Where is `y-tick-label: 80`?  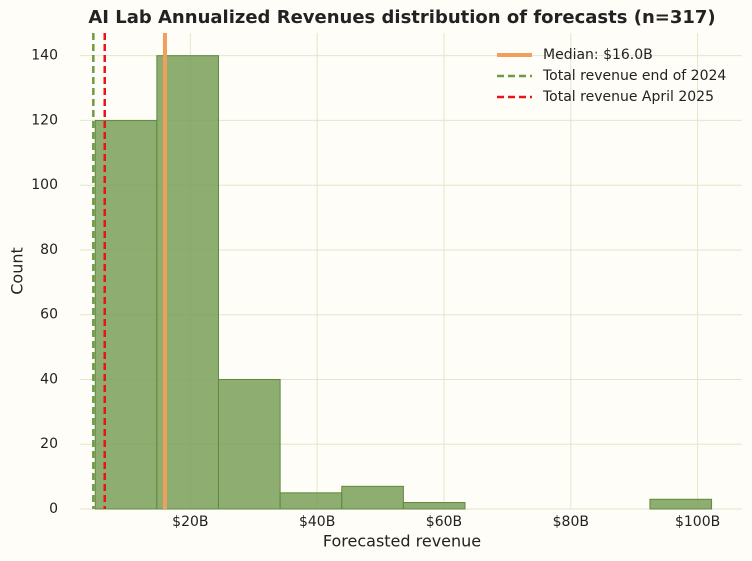 y-tick-label: 80 is located at coordinates (49, 250).